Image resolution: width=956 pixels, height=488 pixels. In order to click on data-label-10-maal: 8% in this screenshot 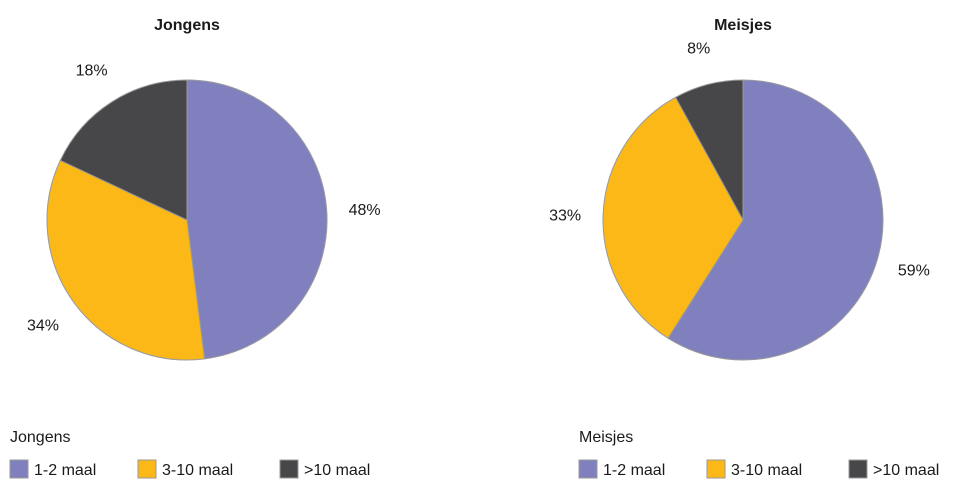, I will do `click(698, 49)`.